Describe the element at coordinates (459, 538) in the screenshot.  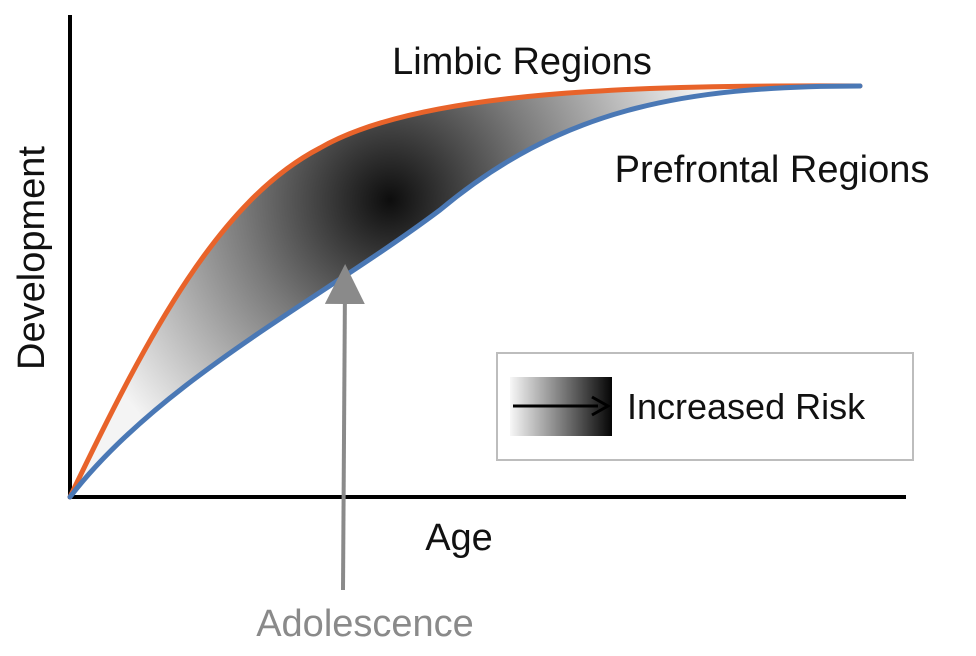
I see `x-axis-label: Age` at that location.